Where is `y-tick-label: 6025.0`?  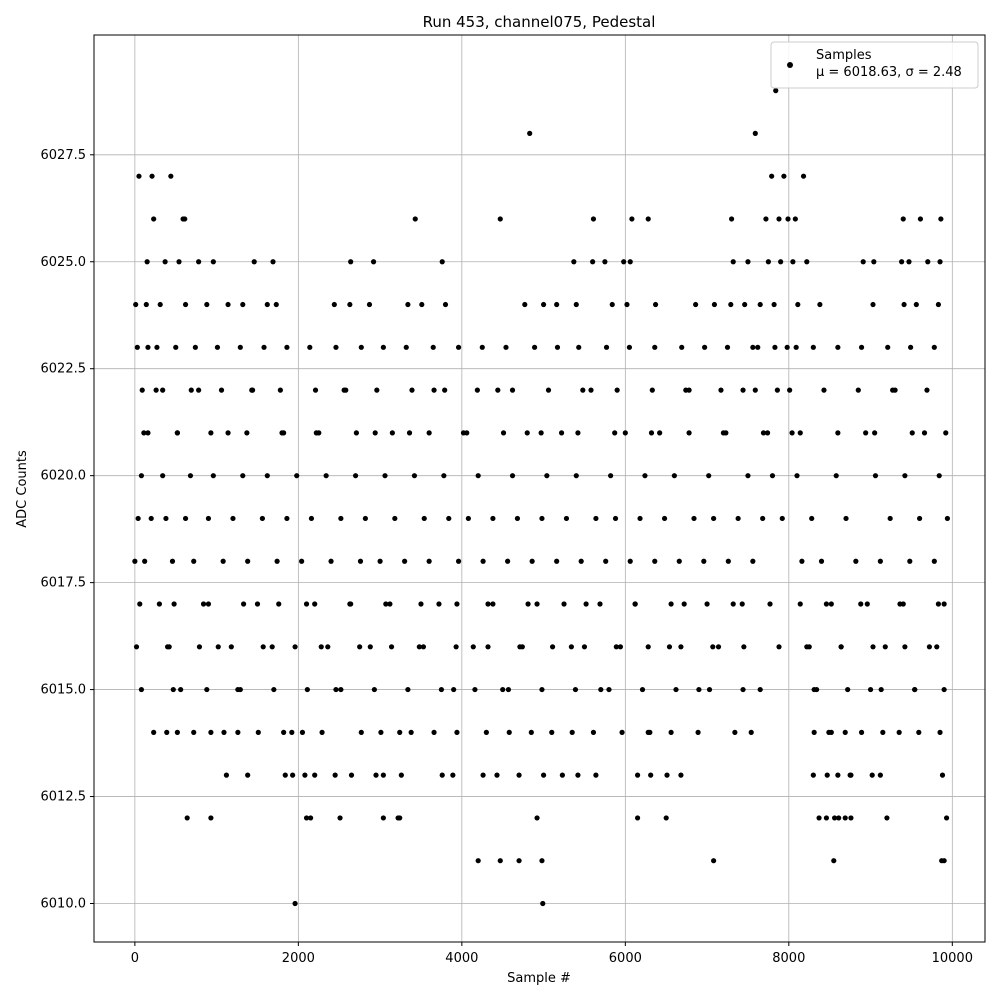
y-tick-label: 6025.0 is located at coordinates (64, 262).